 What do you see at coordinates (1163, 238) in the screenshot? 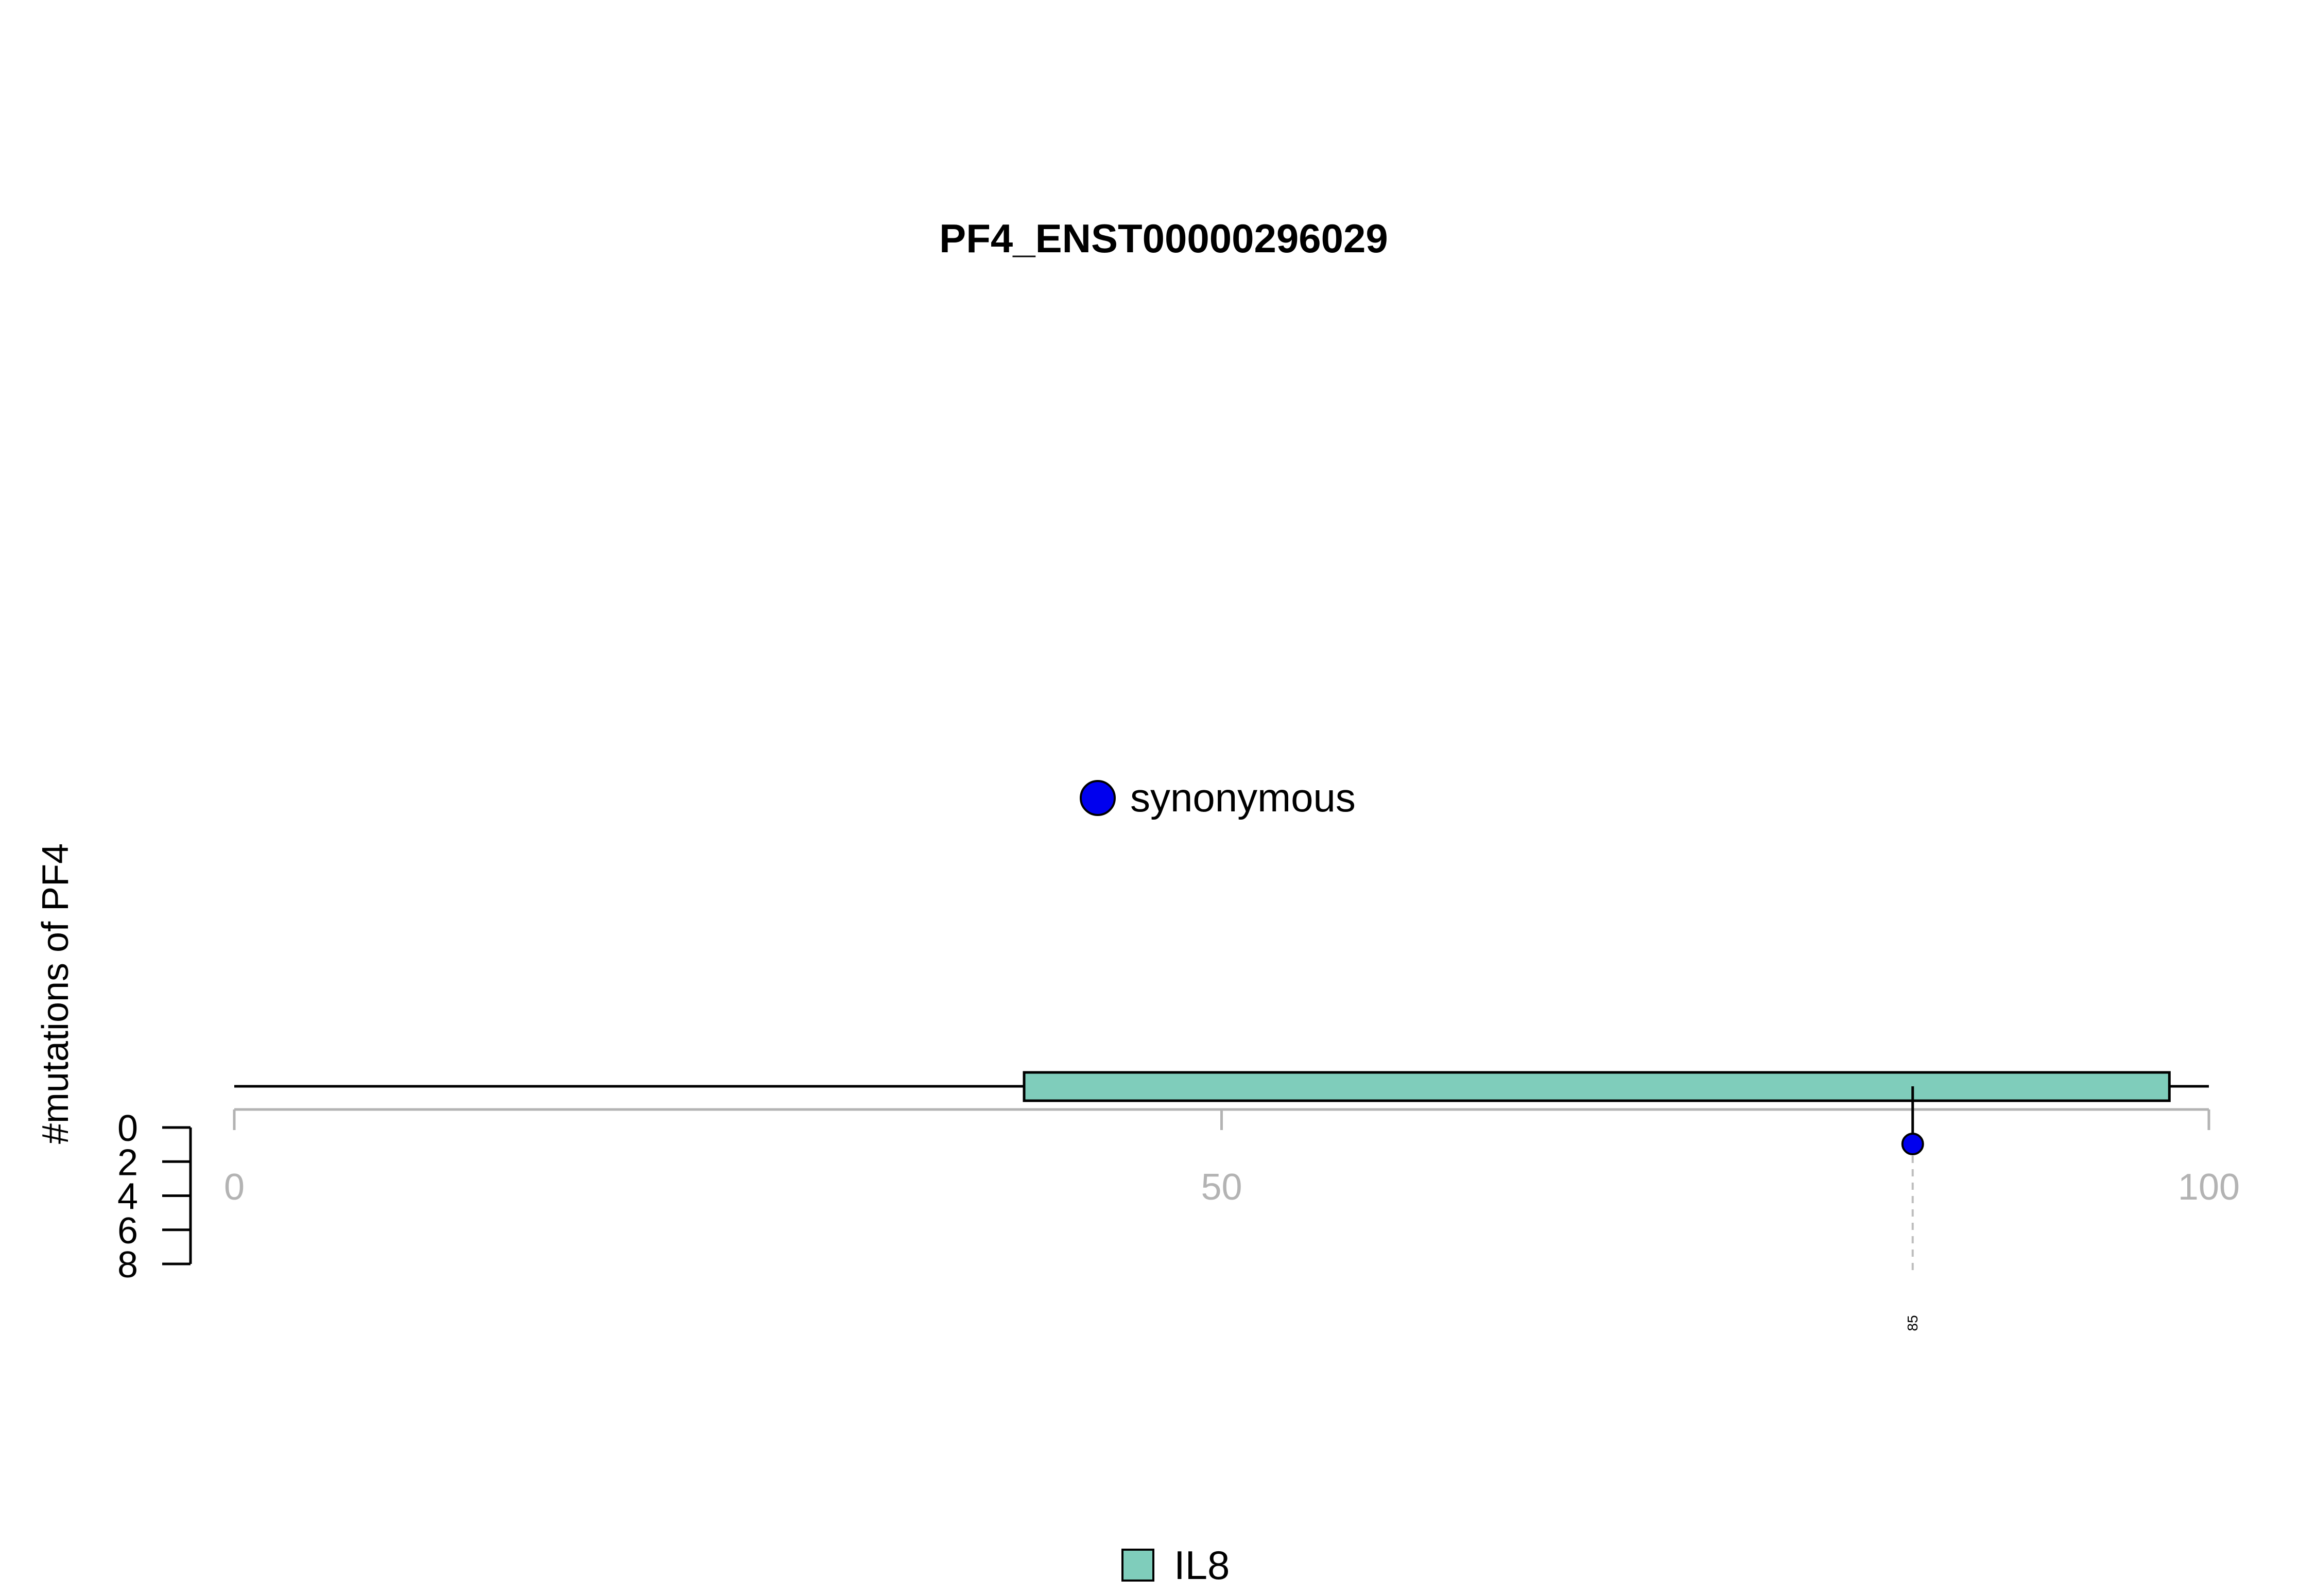
I see `chart-title: PF4_ENST00000296029` at bounding box center [1163, 238].